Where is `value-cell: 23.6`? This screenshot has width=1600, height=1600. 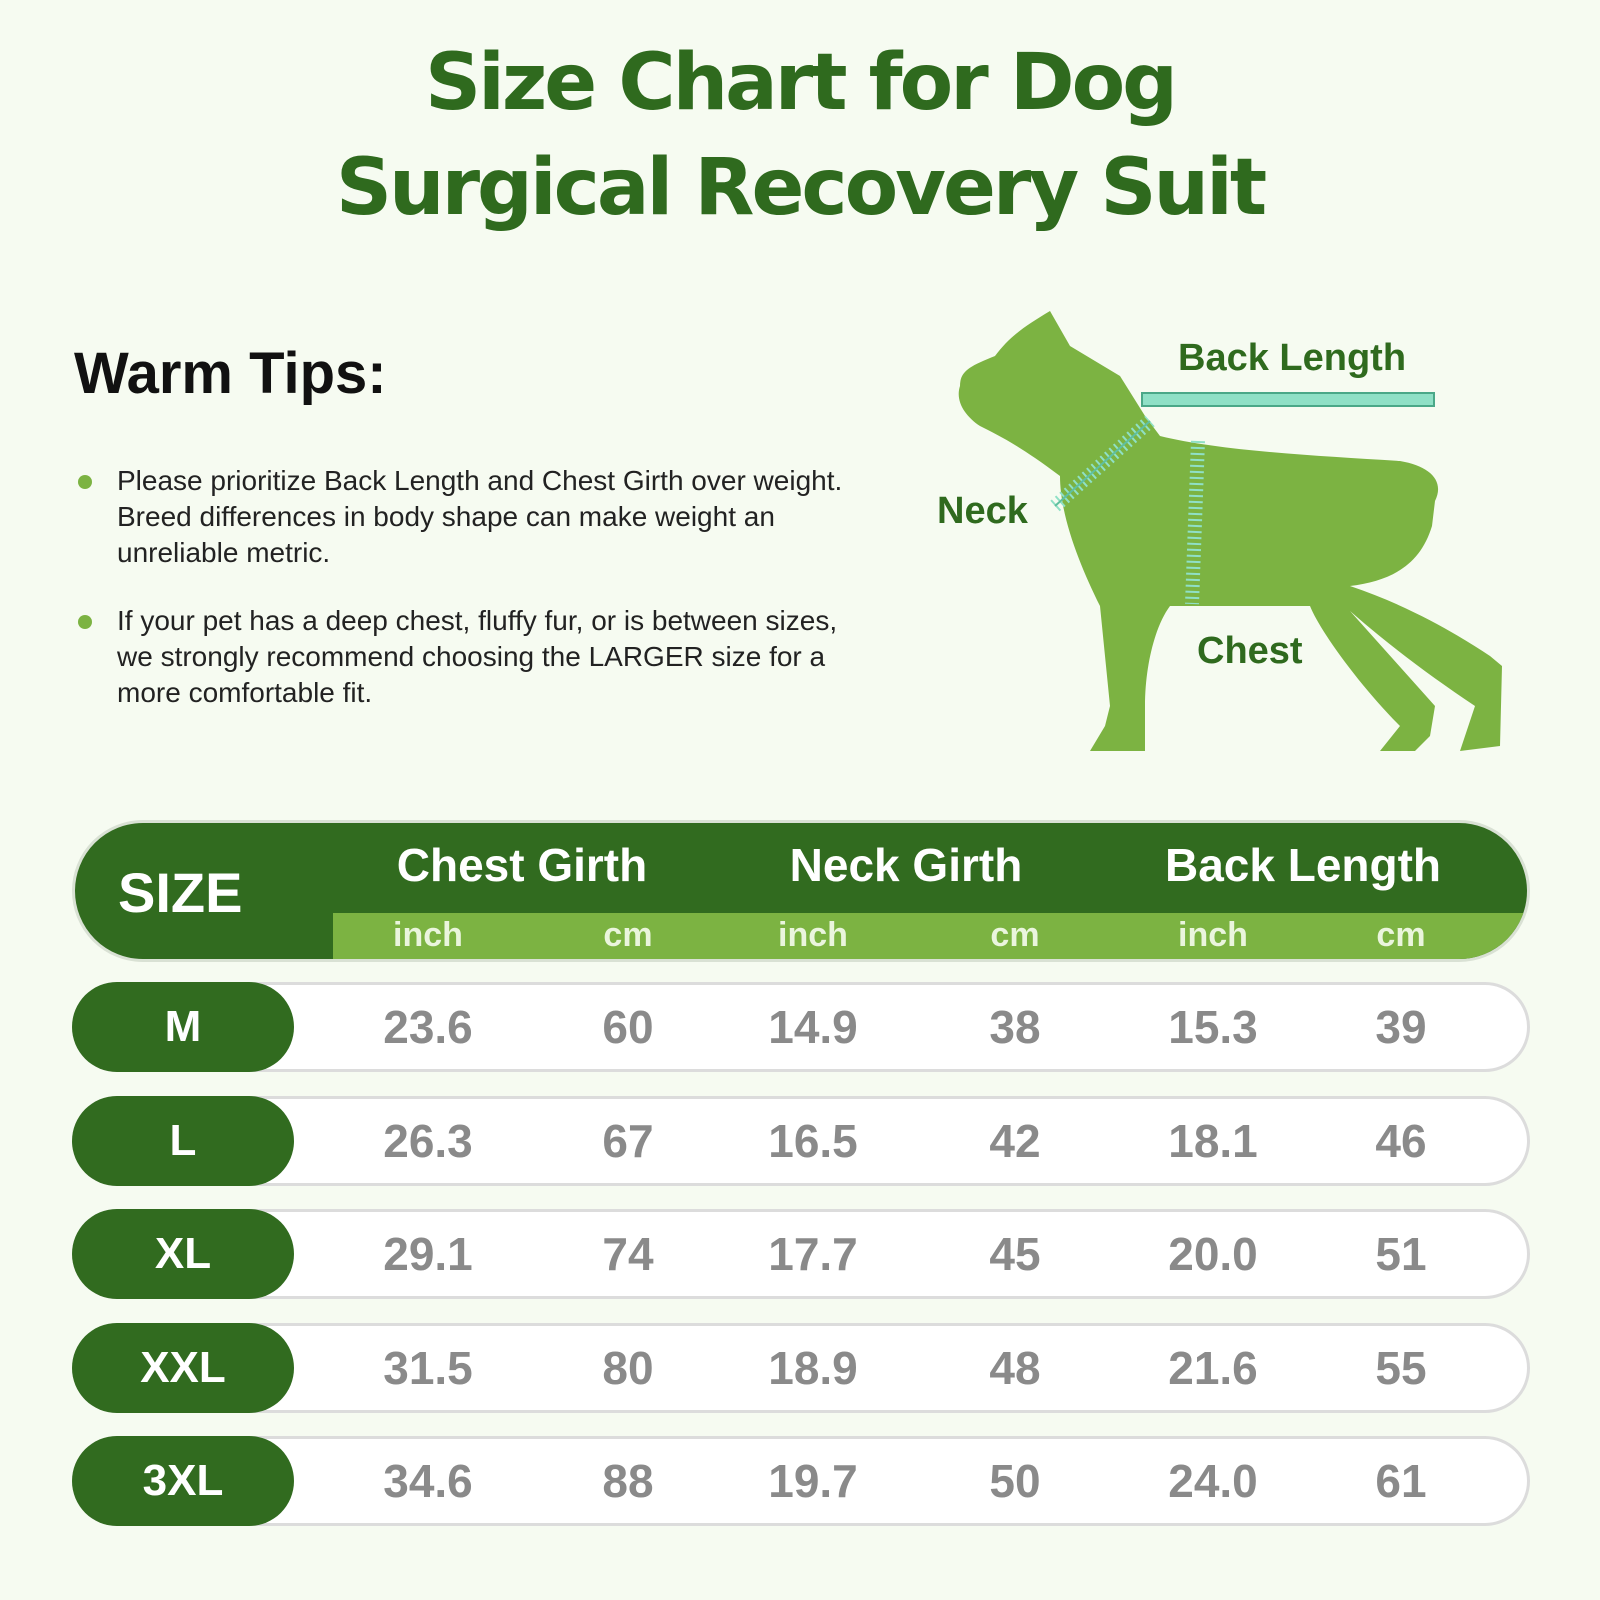 value-cell: 23.6 is located at coordinates (428, 1027).